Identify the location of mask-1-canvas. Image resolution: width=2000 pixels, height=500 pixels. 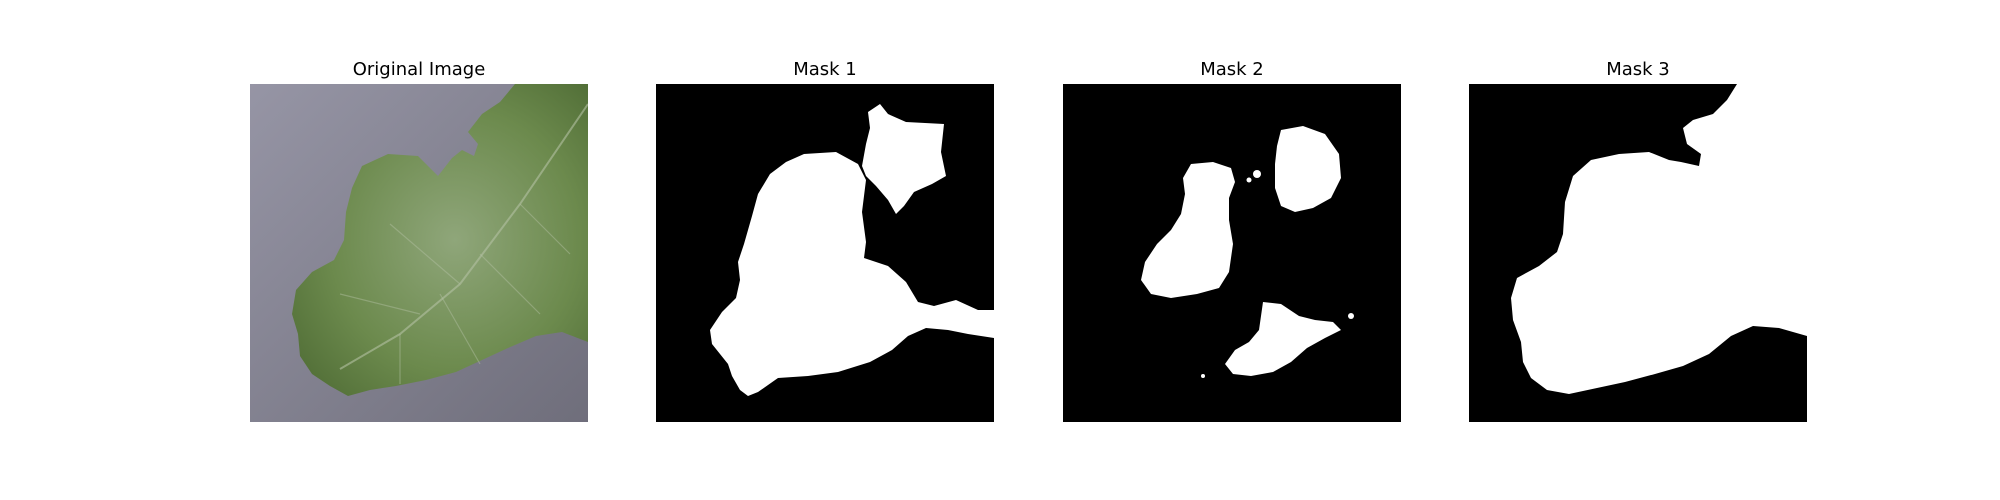
(825, 253).